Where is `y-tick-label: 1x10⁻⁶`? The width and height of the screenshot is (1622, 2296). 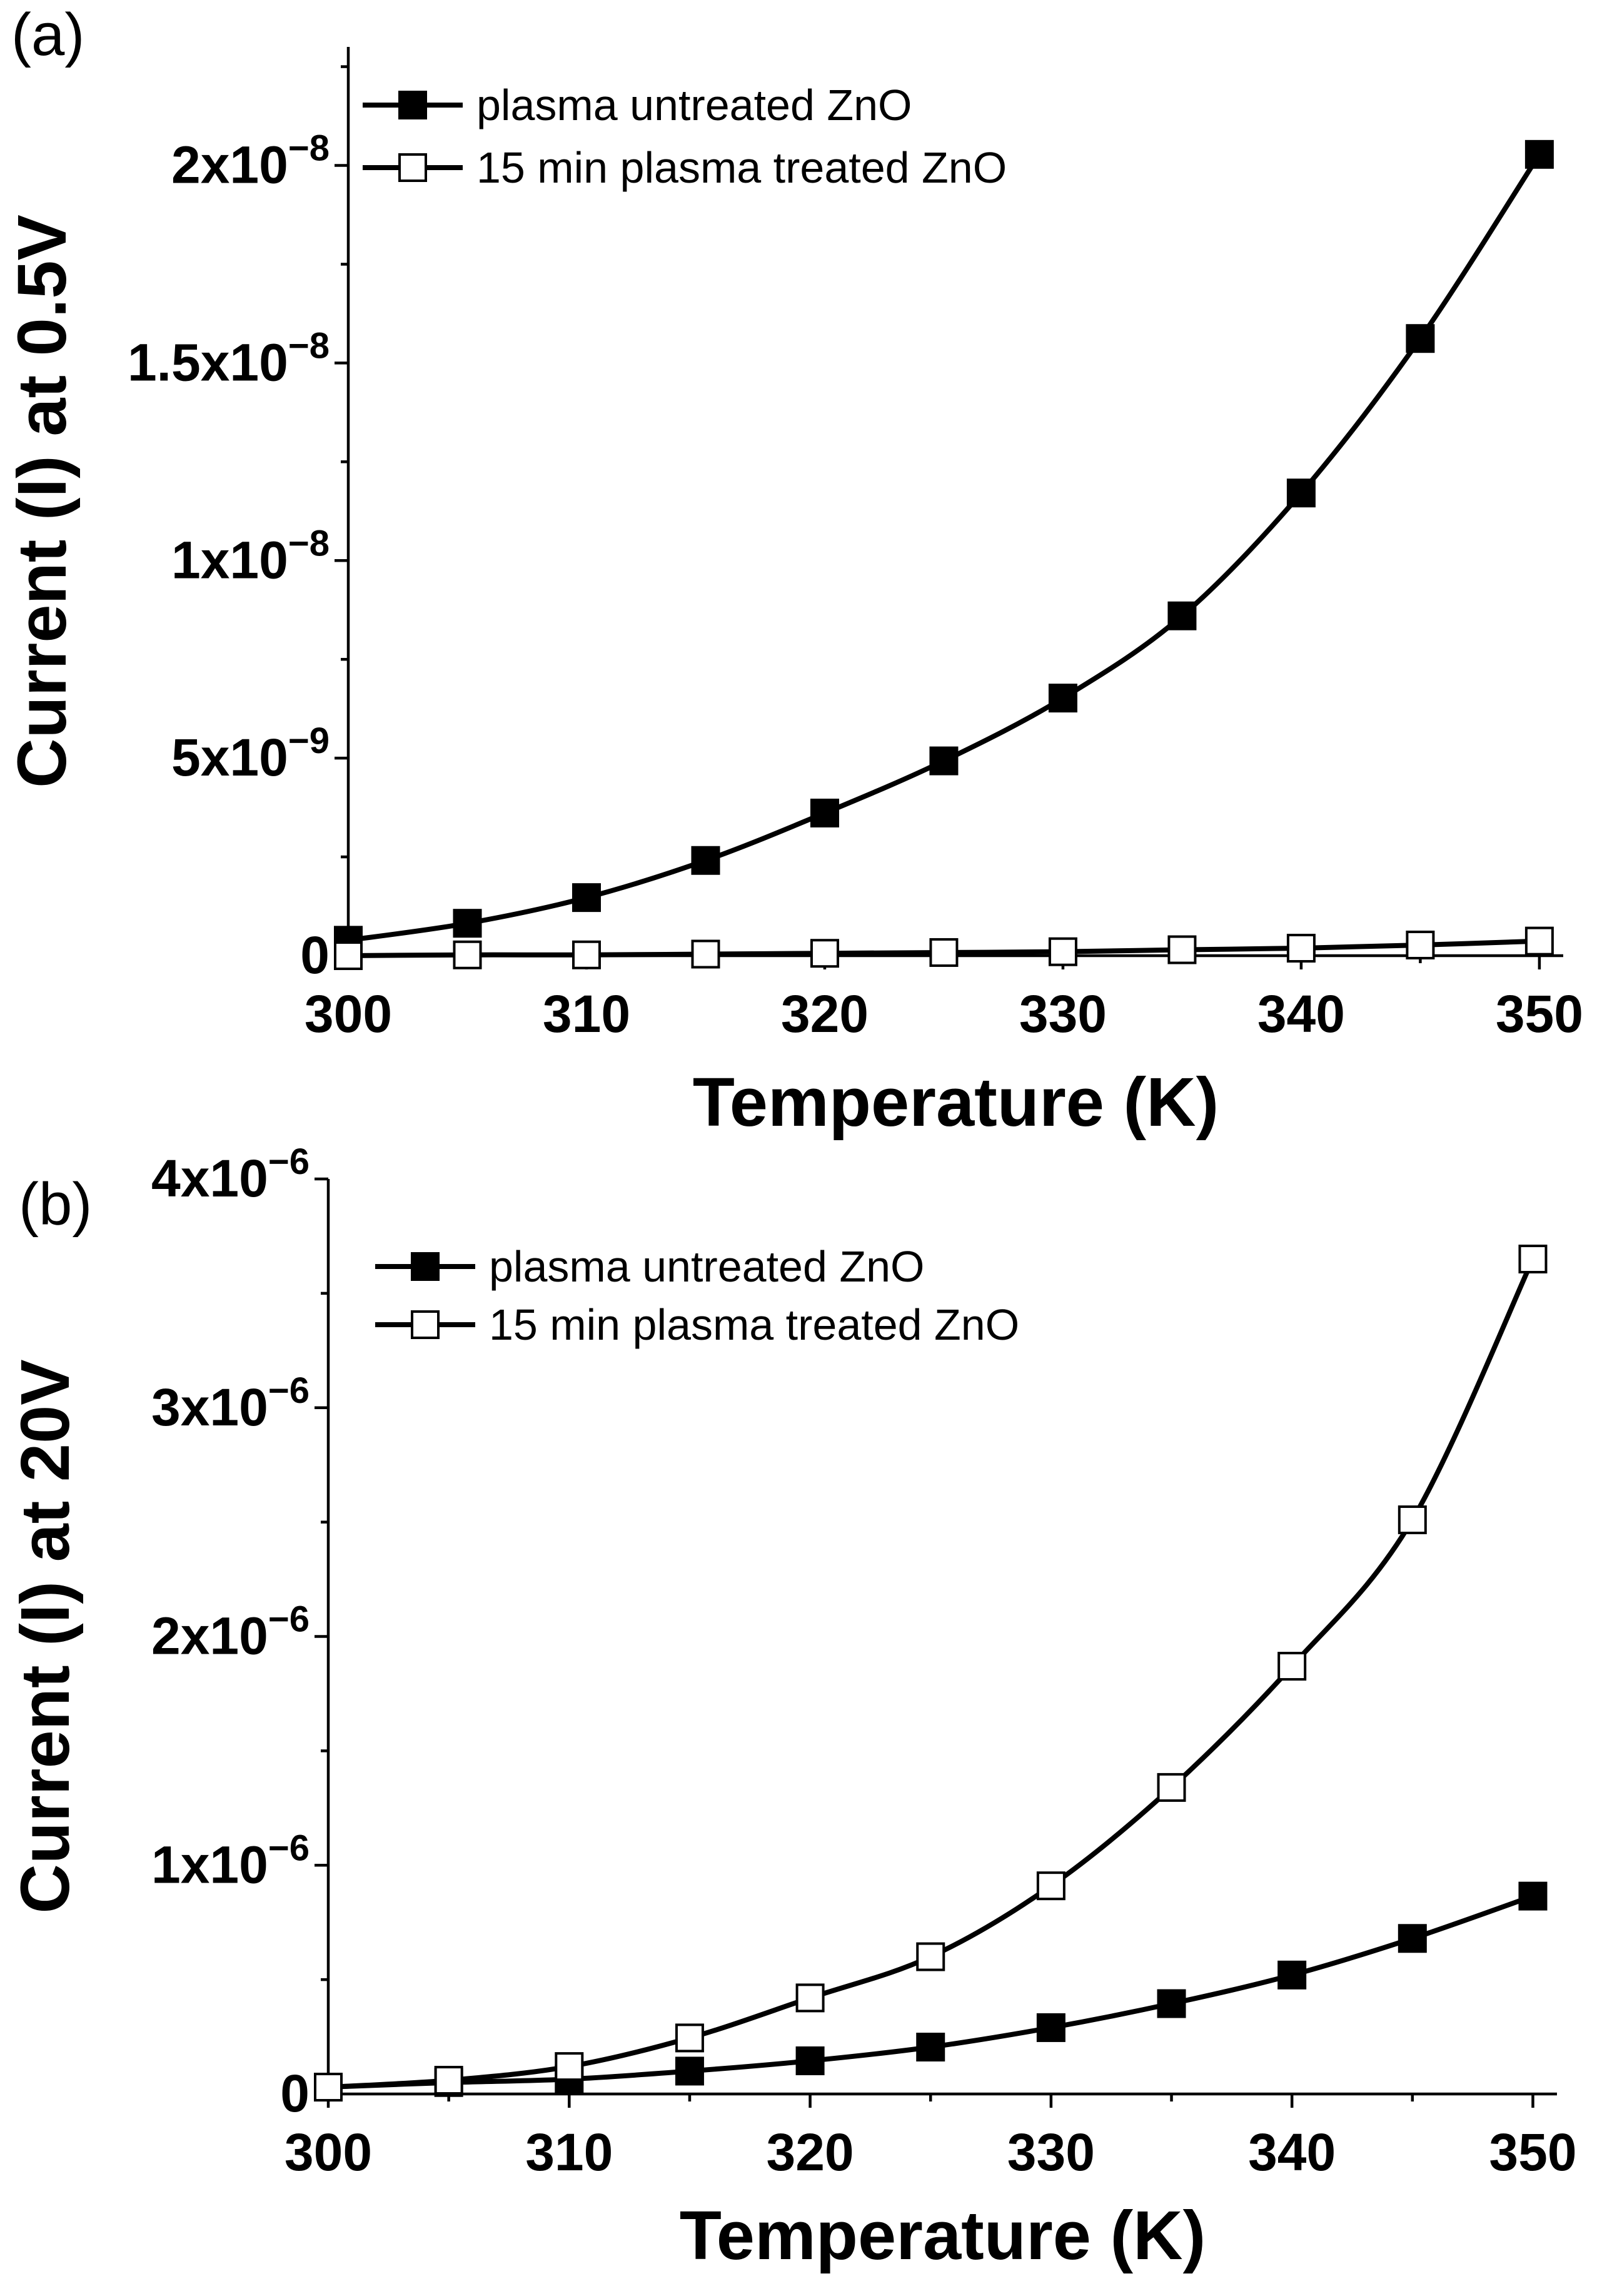 y-tick-label: 1x10⁻⁶ is located at coordinates (230, 1861).